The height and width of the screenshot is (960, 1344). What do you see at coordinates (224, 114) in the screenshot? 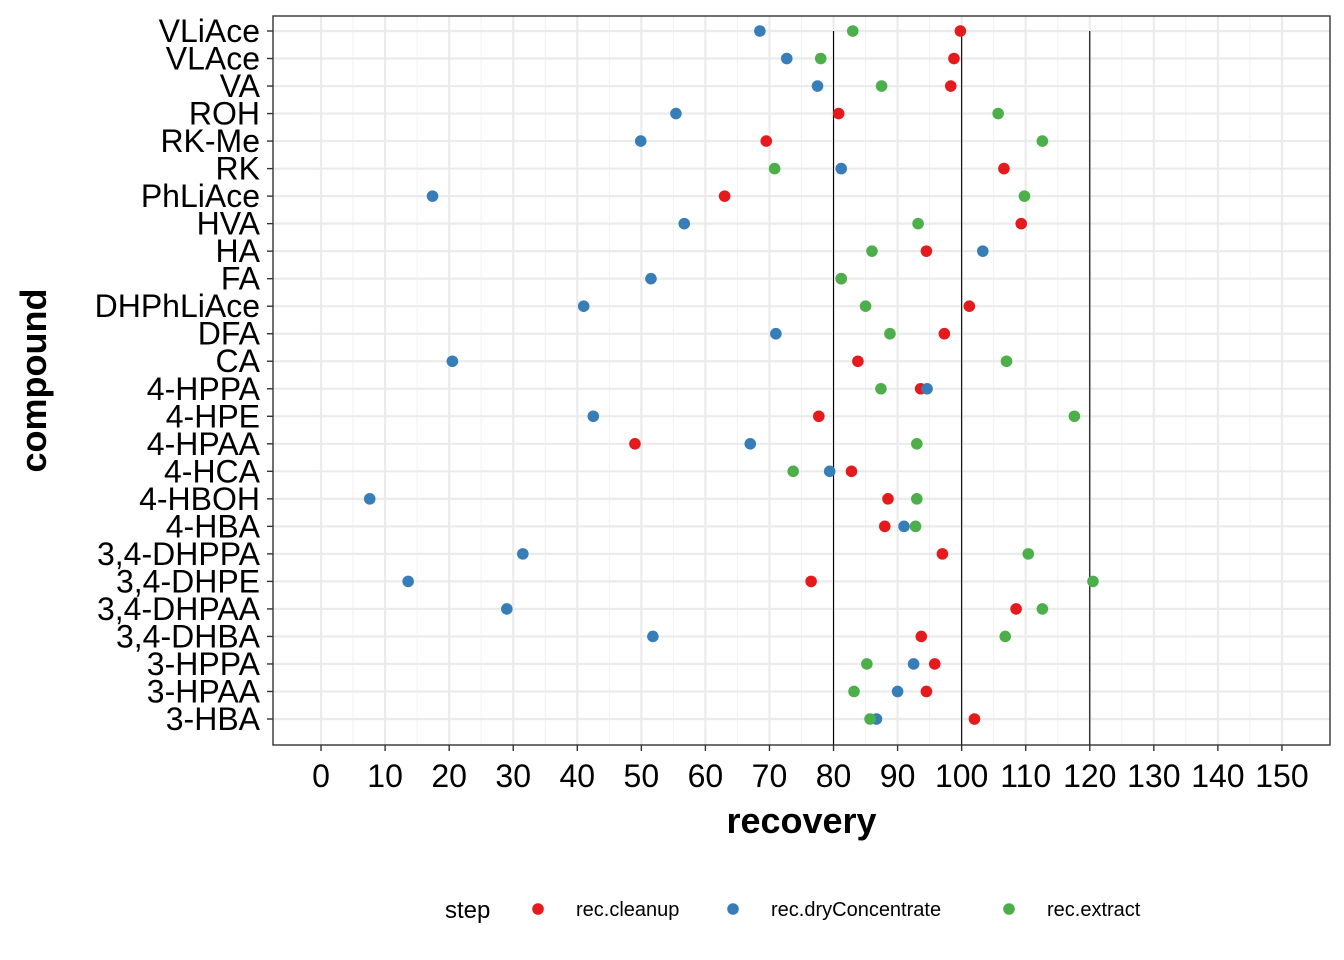
I see `y-tick-label: ROH` at bounding box center [224, 114].